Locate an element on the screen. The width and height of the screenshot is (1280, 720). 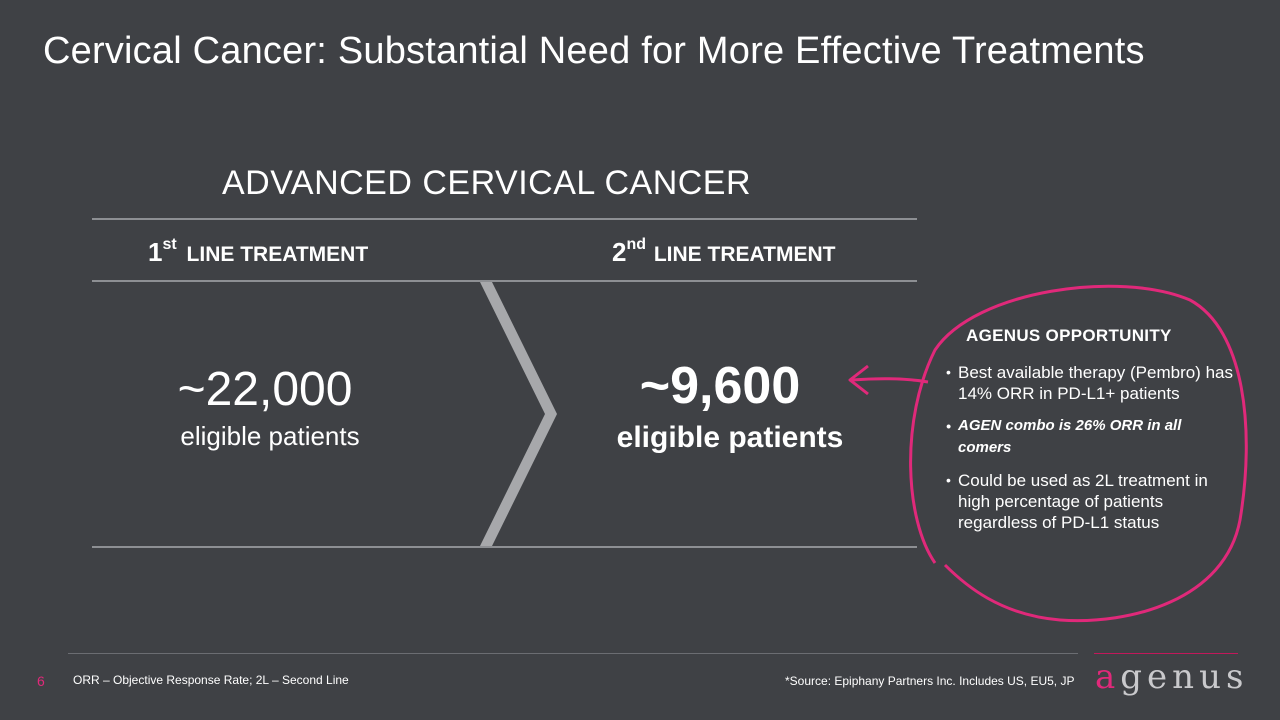
logo-first-letter: a is located at coordinates (1108, 677).